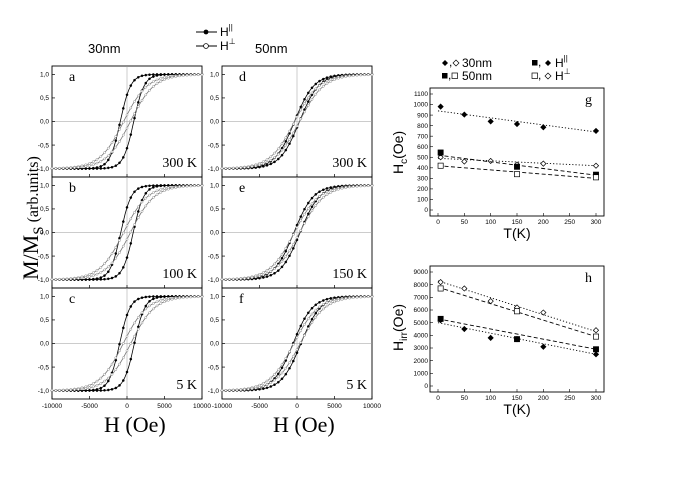 The image size is (689, 492). Describe the element at coordinates (506, 68) in the screenshot. I see `side-legend: , 30nm , H|| , 50nm , H⊥` at that location.